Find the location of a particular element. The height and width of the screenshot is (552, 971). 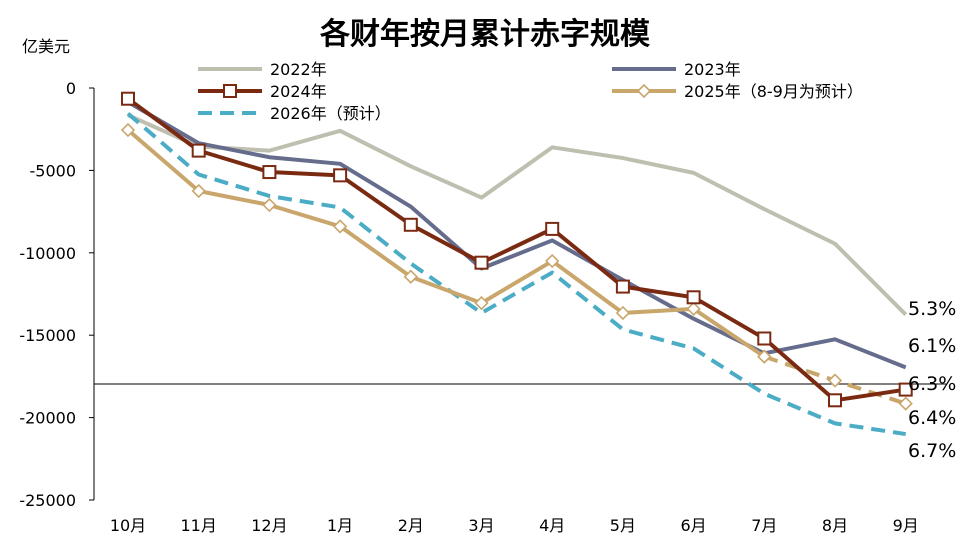

x-tick-label: 12月 is located at coordinates (269, 525).